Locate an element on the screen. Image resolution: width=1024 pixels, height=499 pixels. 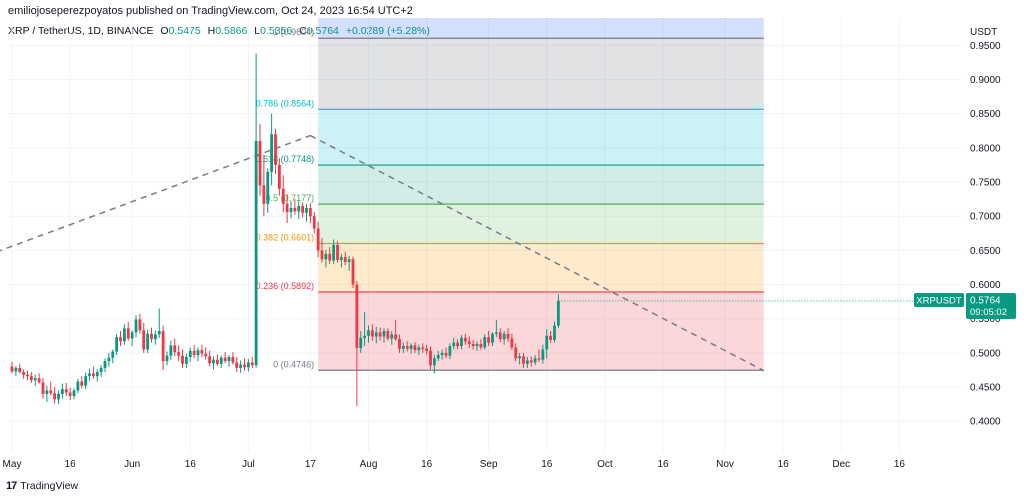
footer-brand: 17 TradingView is located at coordinates (42, 486).